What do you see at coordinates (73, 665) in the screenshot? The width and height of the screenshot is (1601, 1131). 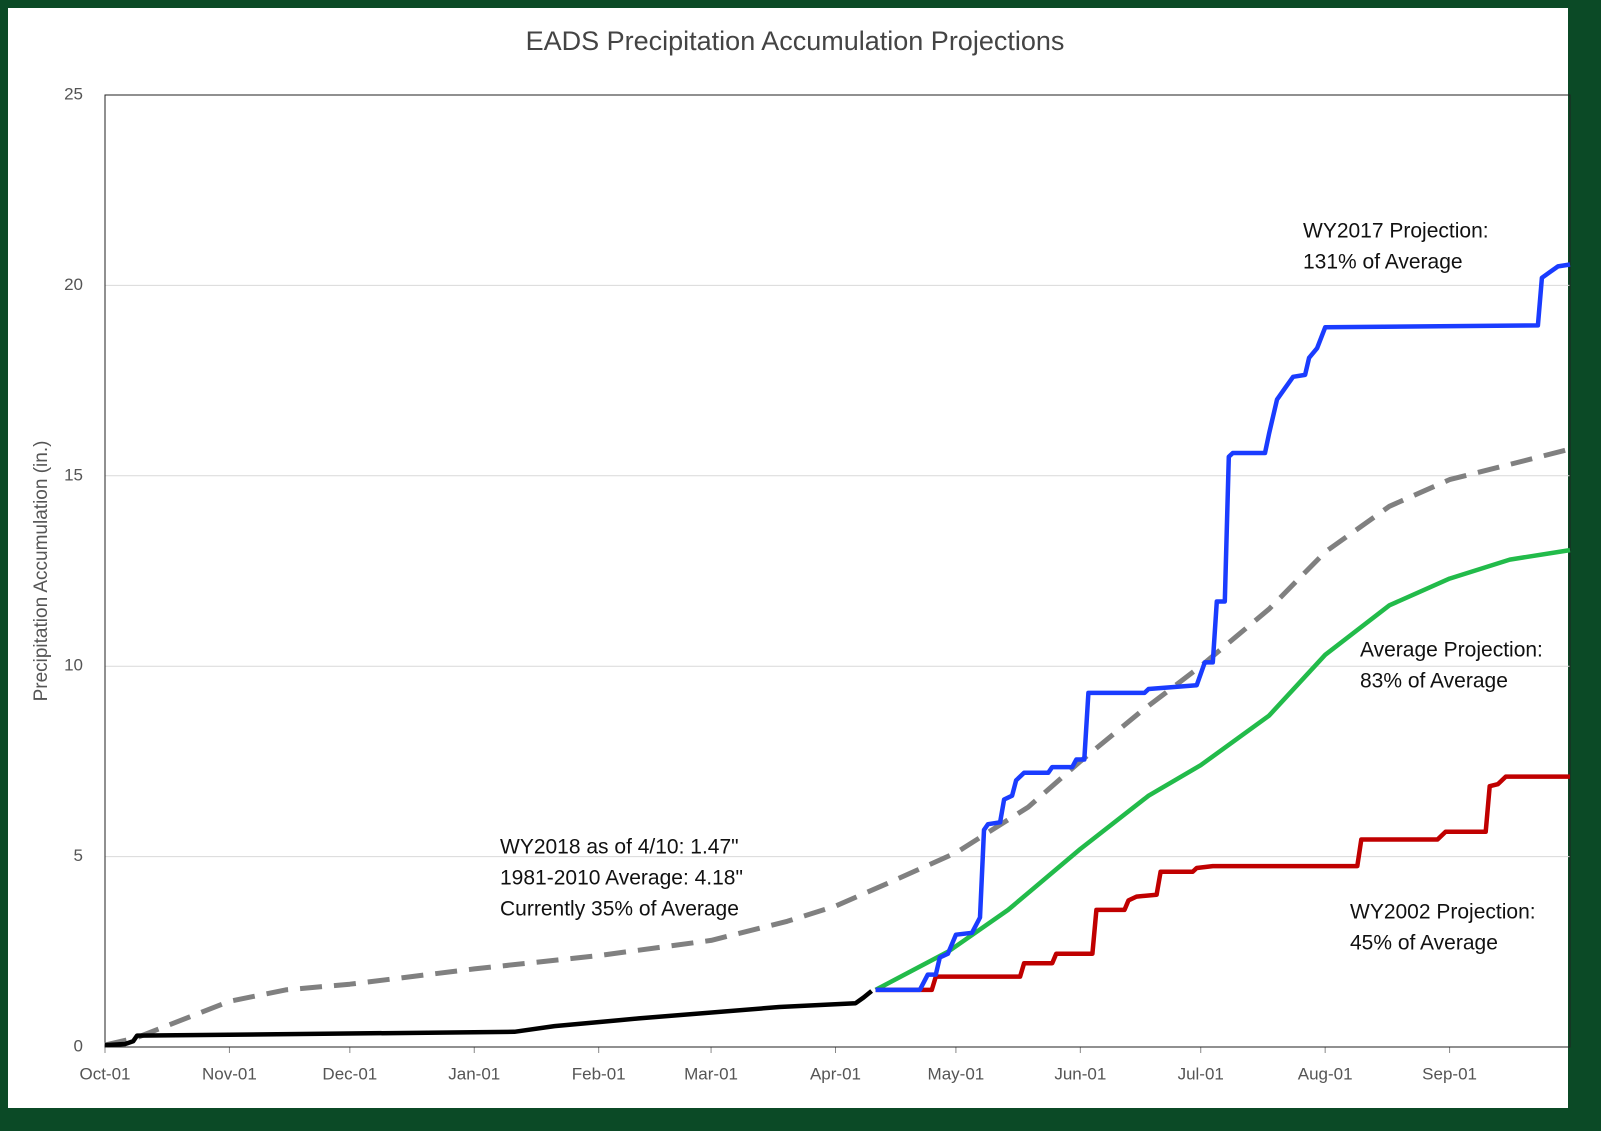 I see `y-tick-label: 10` at bounding box center [73, 665].